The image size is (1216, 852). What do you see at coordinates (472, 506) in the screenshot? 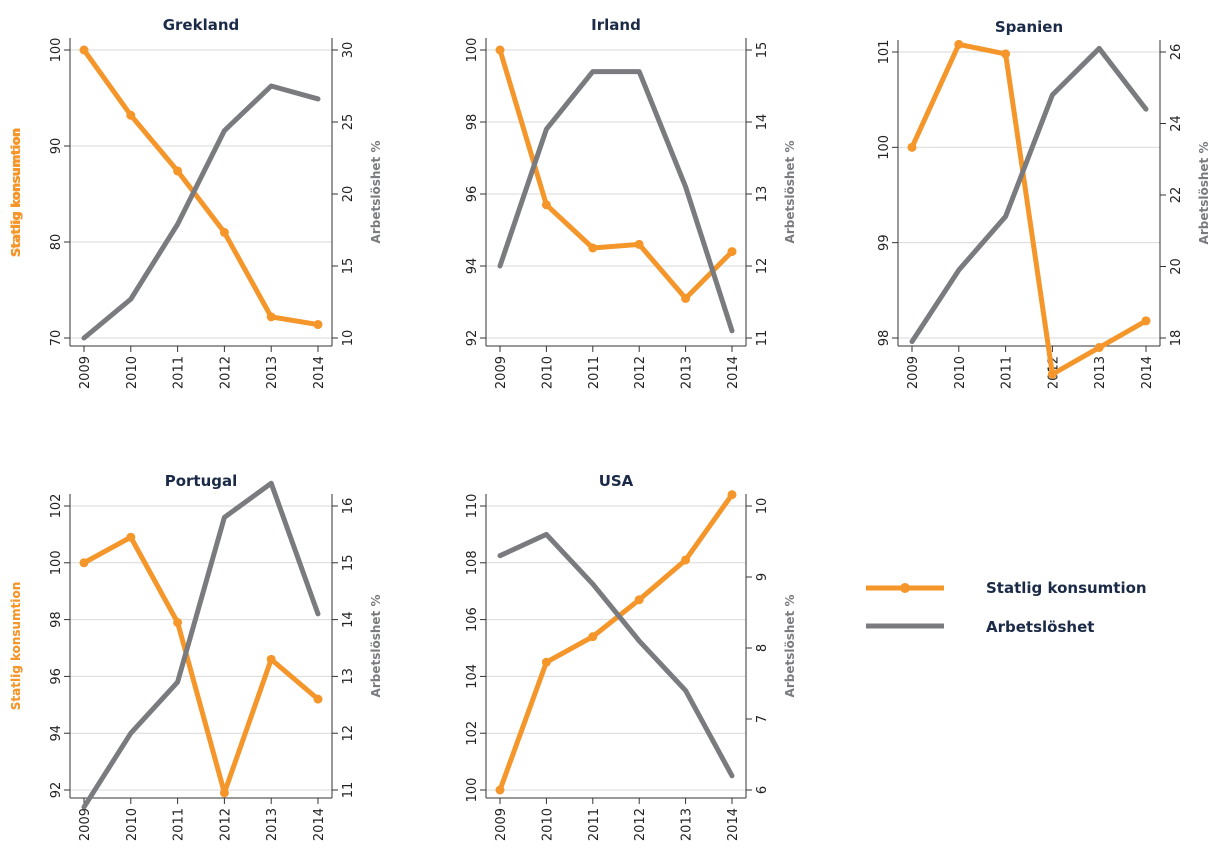
I see `y-tick-label-left: 110` at bounding box center [472, 506].